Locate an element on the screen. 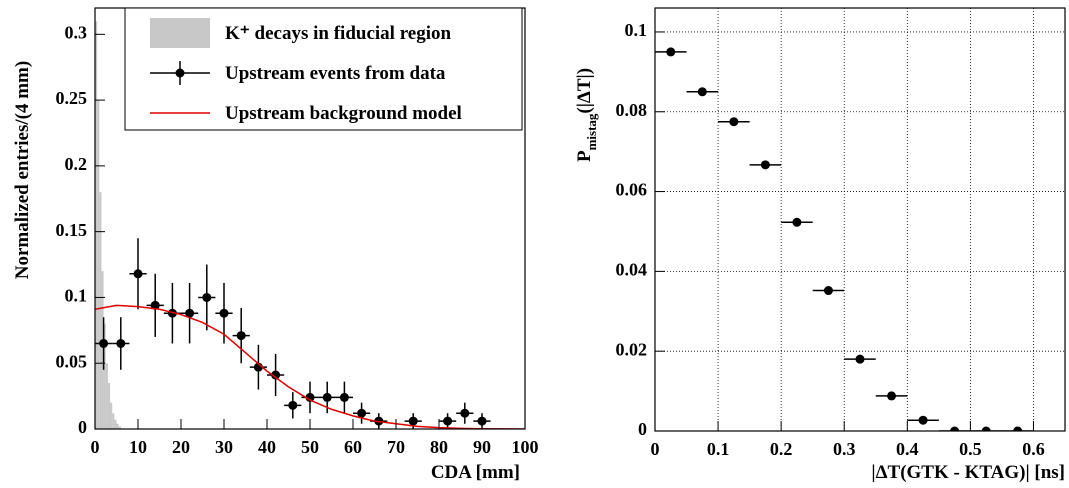 The height and width of the screenshot is (488, 1069). x-tick-label: 80 is located at coordinates (439, 447).